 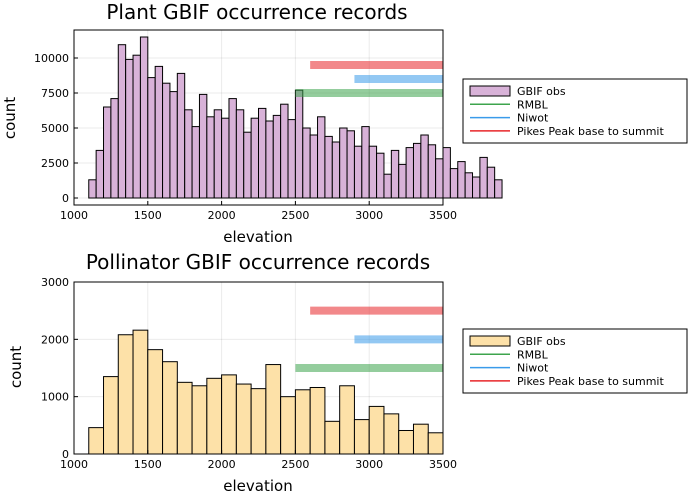 I want to click on plant-x-axis-label: elevation, so click(x=257, y=237).